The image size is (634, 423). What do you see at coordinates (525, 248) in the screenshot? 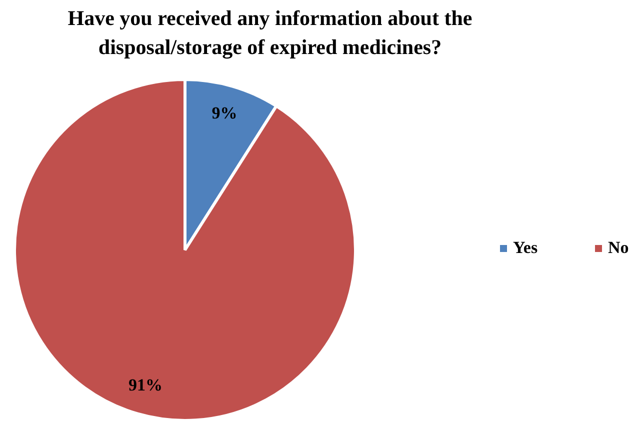
I see `legend-label: Yes` at bounding box center [525, 248].